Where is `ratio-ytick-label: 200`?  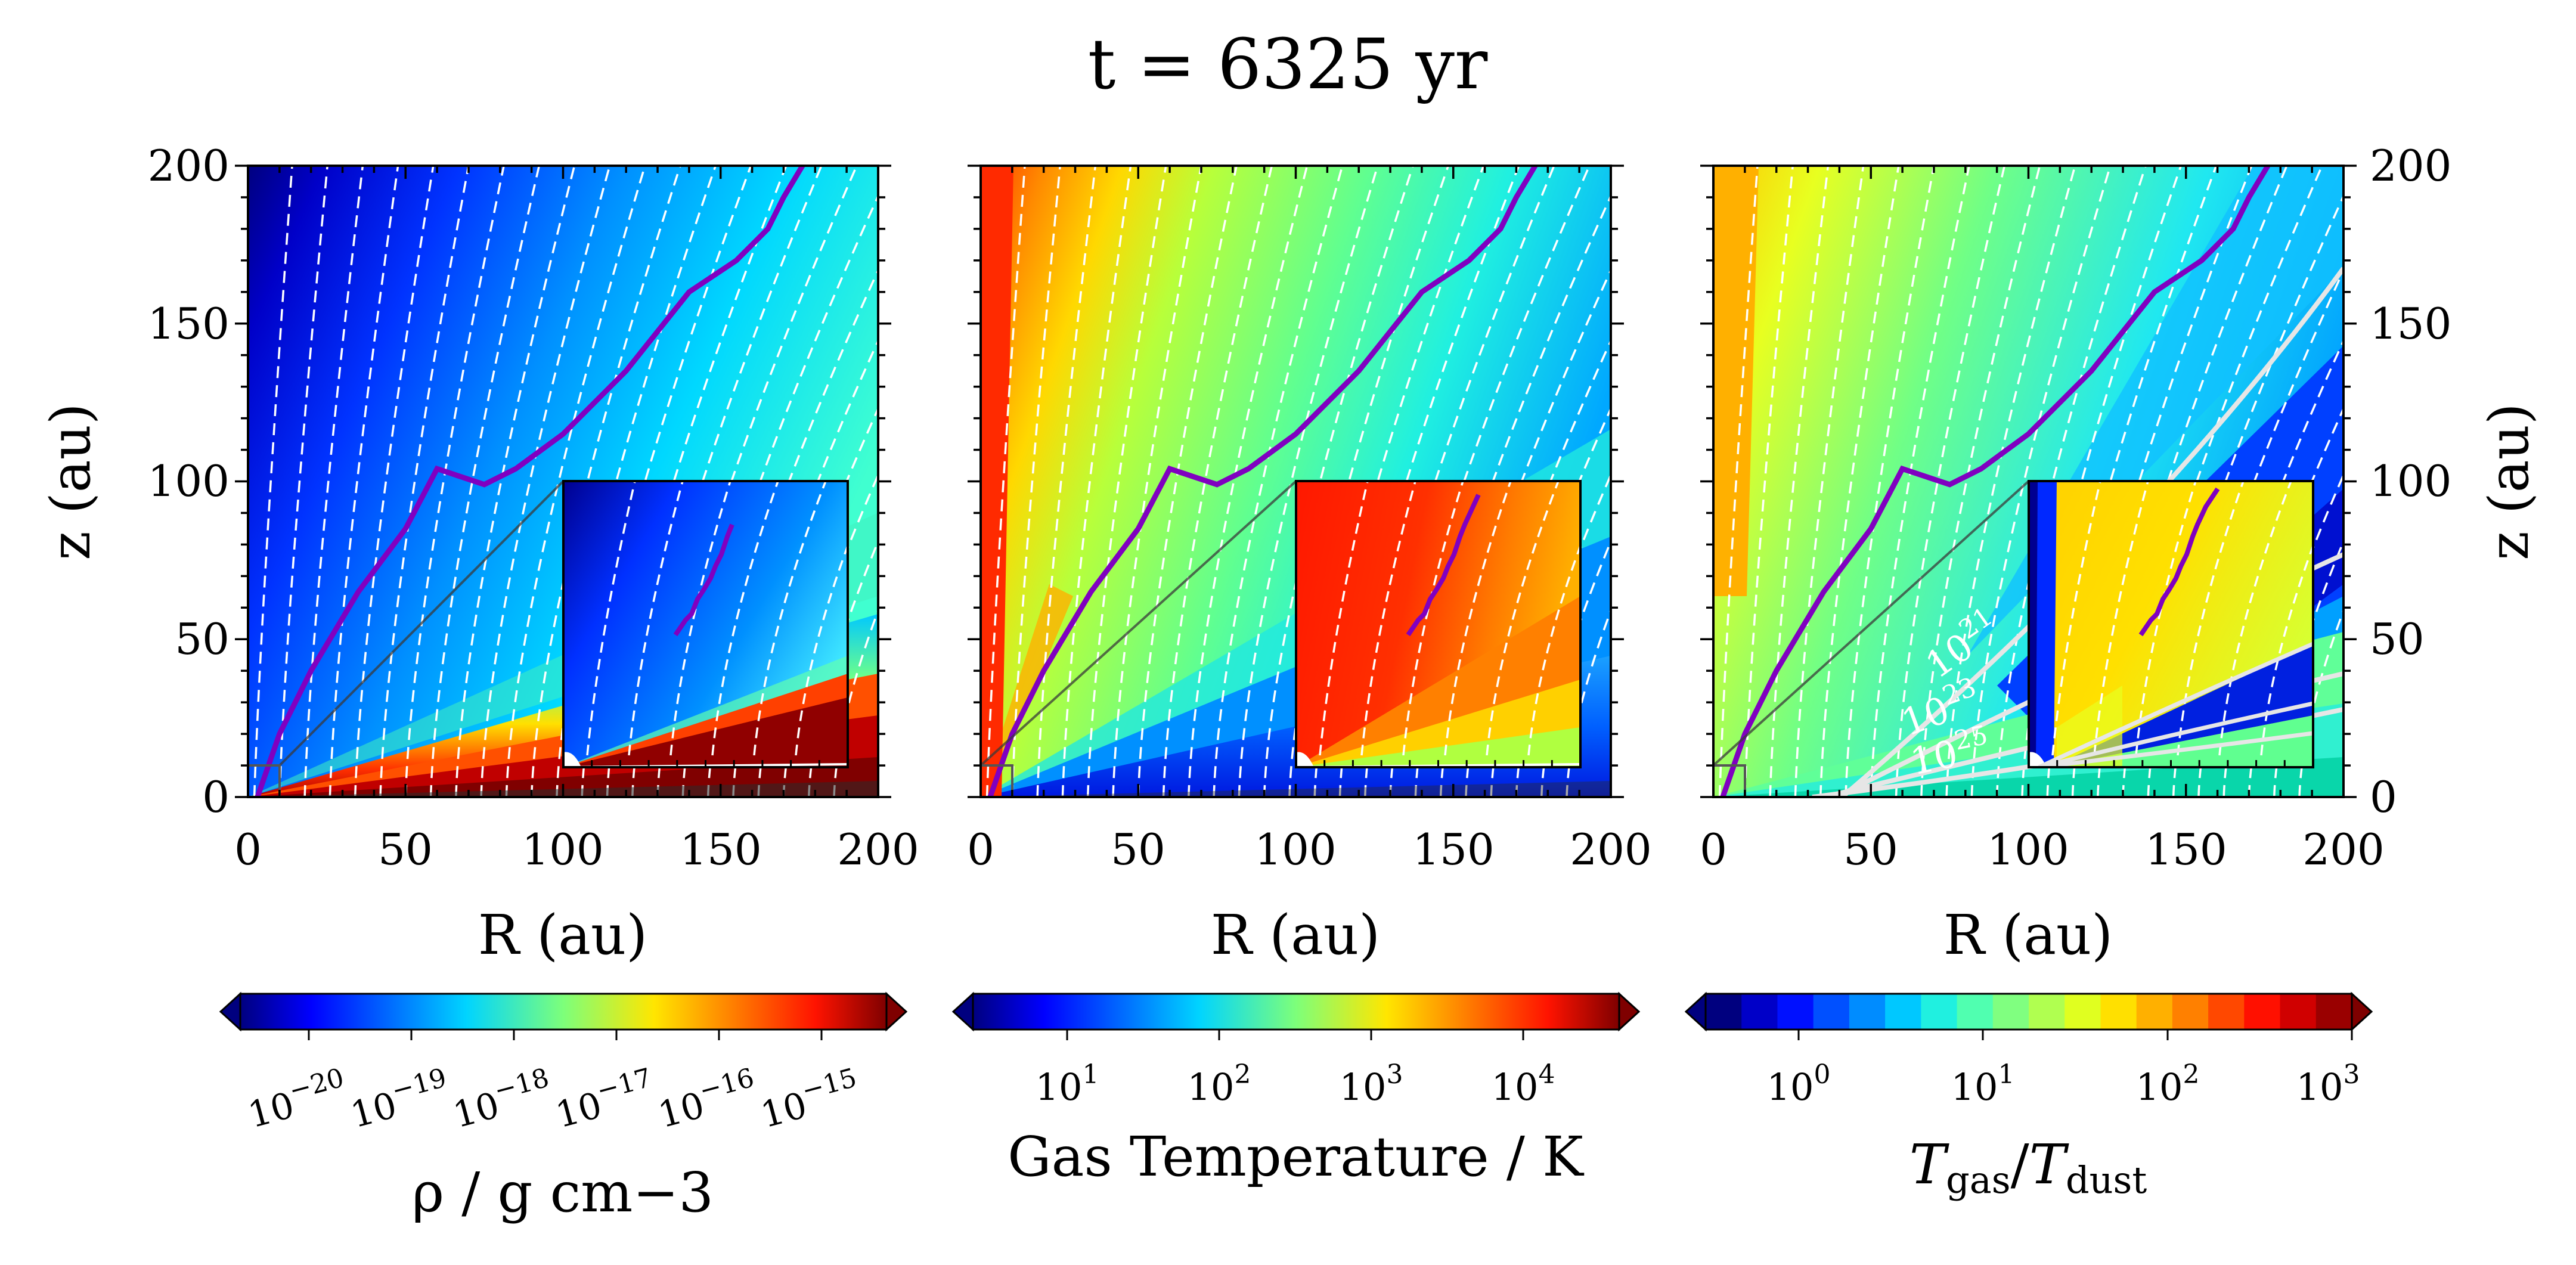
ratio-ytick-label: 200 is located at coordinates (2410, 166).